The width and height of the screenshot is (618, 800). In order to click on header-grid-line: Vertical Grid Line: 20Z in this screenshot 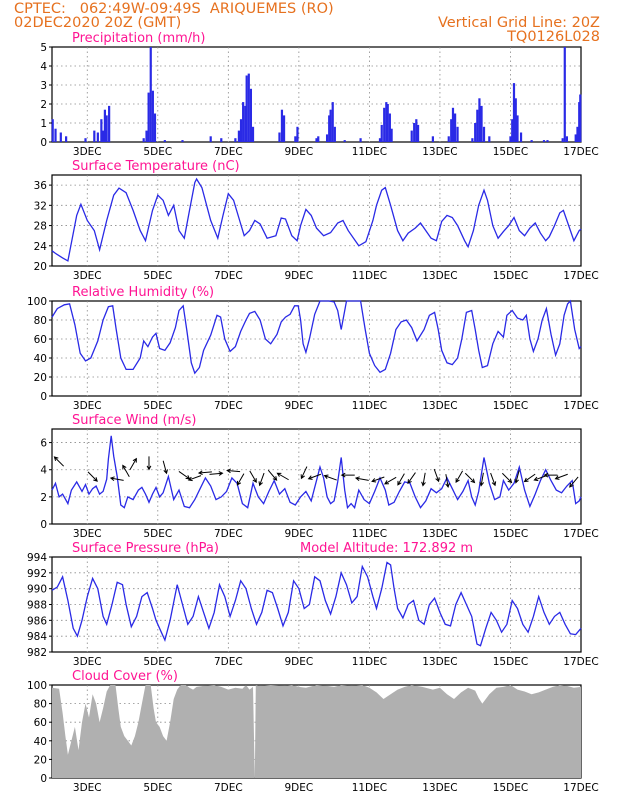, I will do `click(518, 23)`.